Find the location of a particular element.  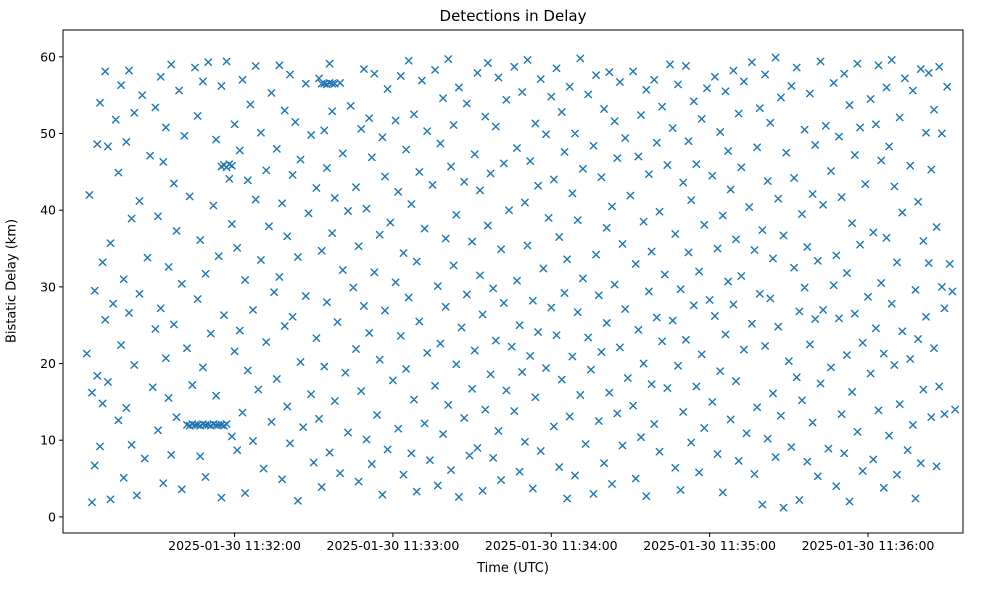

x-tick-label: 2025-01-30 11:35:00 is located at coordinates (709, 545).